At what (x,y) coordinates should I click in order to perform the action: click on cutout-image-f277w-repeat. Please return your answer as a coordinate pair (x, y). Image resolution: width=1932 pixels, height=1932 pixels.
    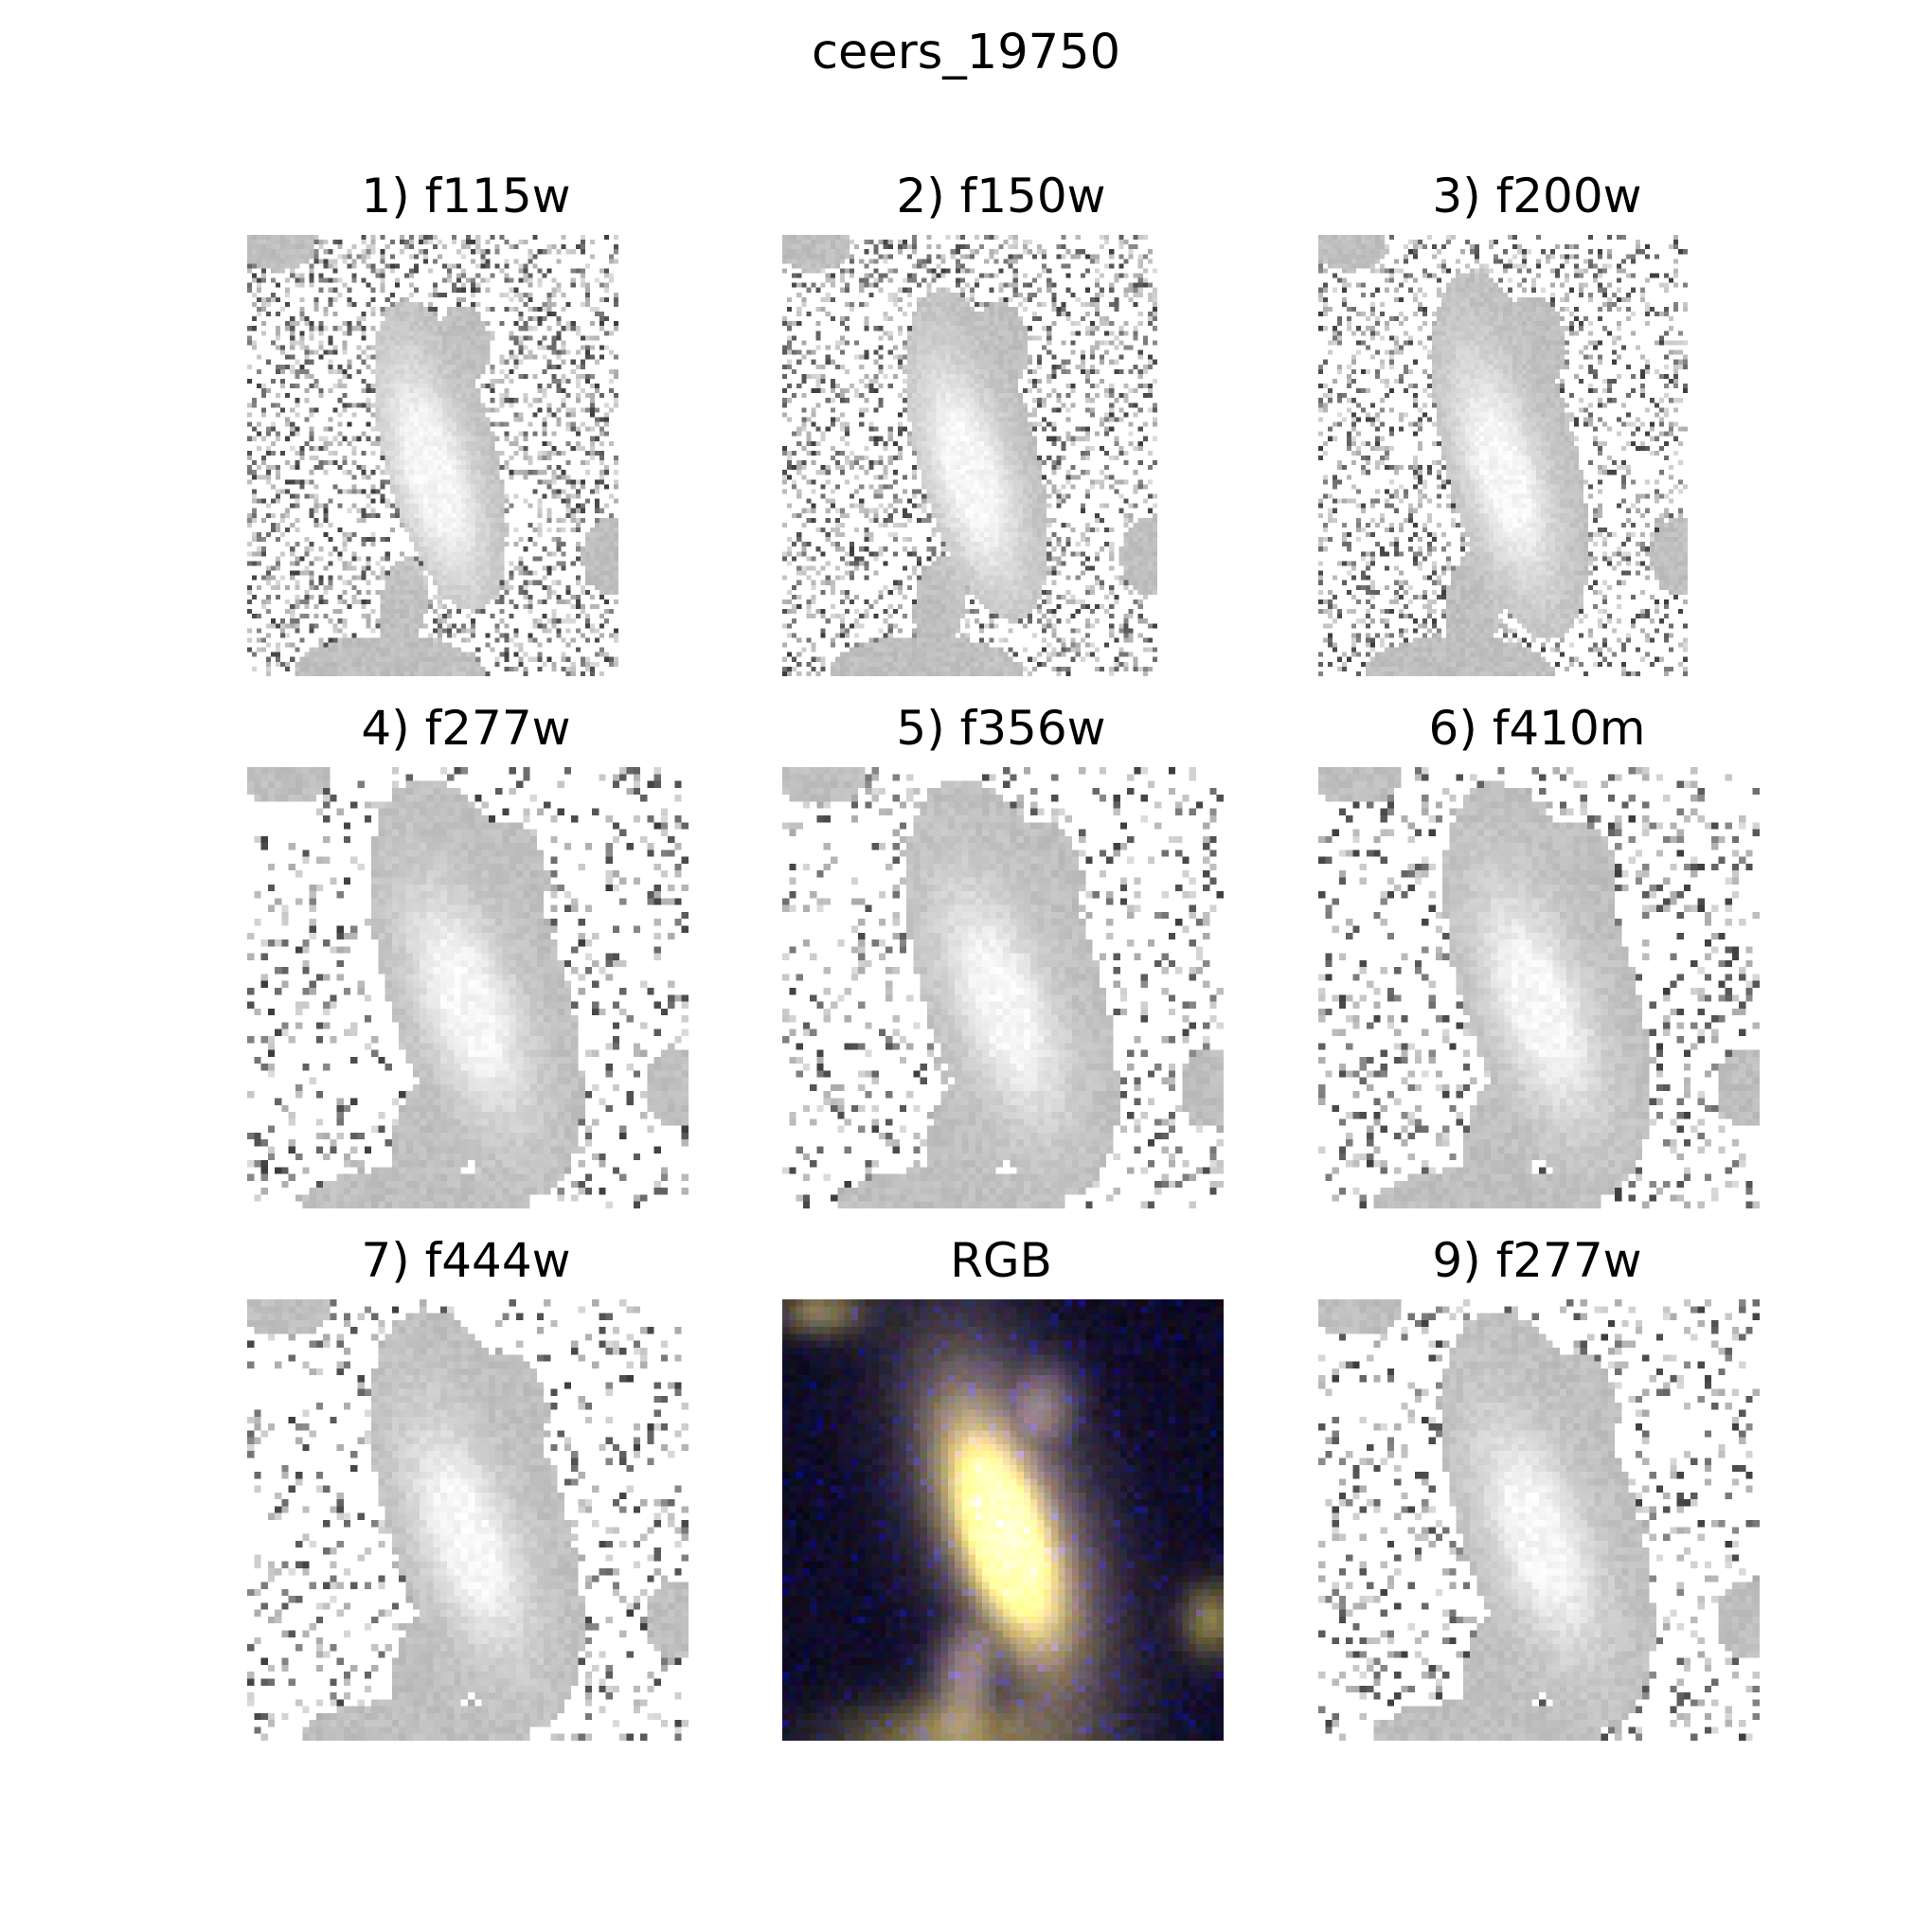
    Looking at the image, I should click on (1539, 1520).